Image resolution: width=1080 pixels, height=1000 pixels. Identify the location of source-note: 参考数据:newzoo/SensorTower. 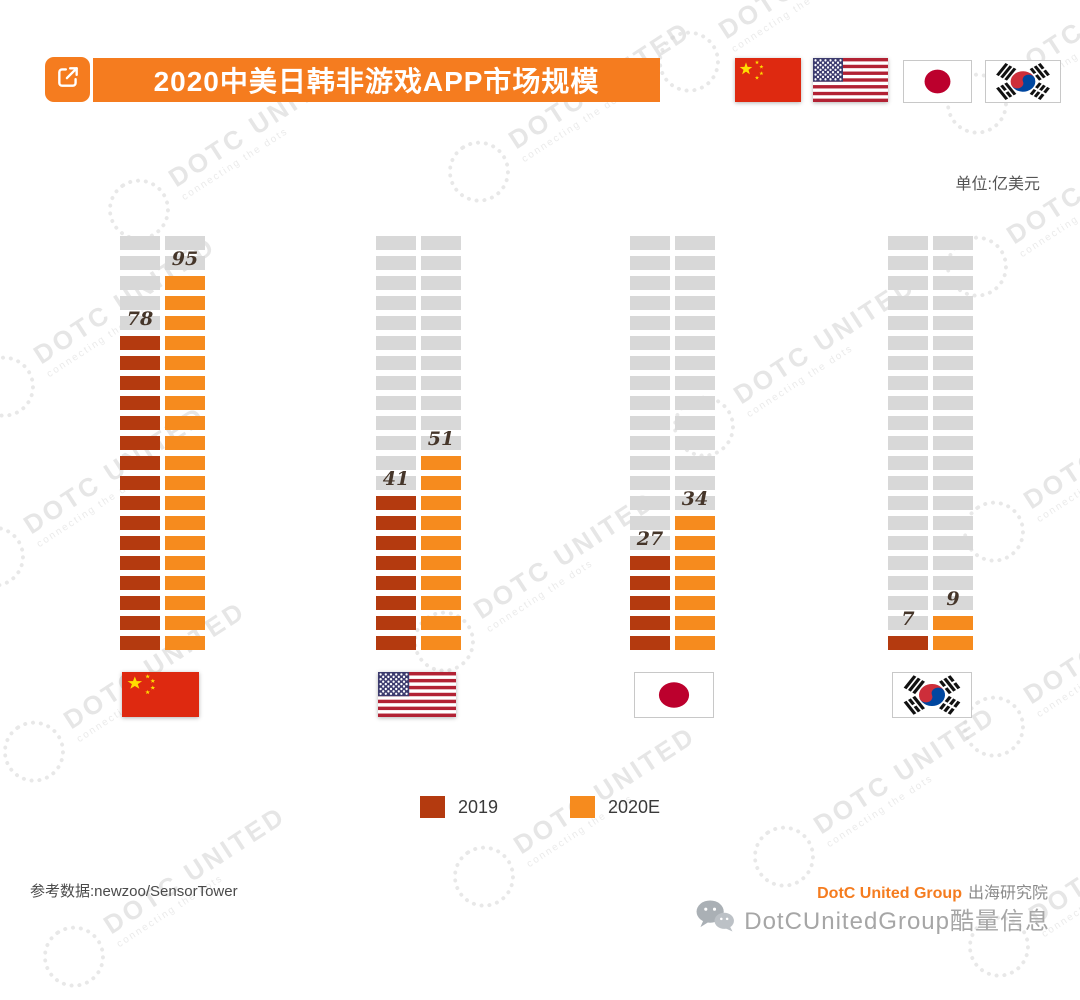
(134, 891).